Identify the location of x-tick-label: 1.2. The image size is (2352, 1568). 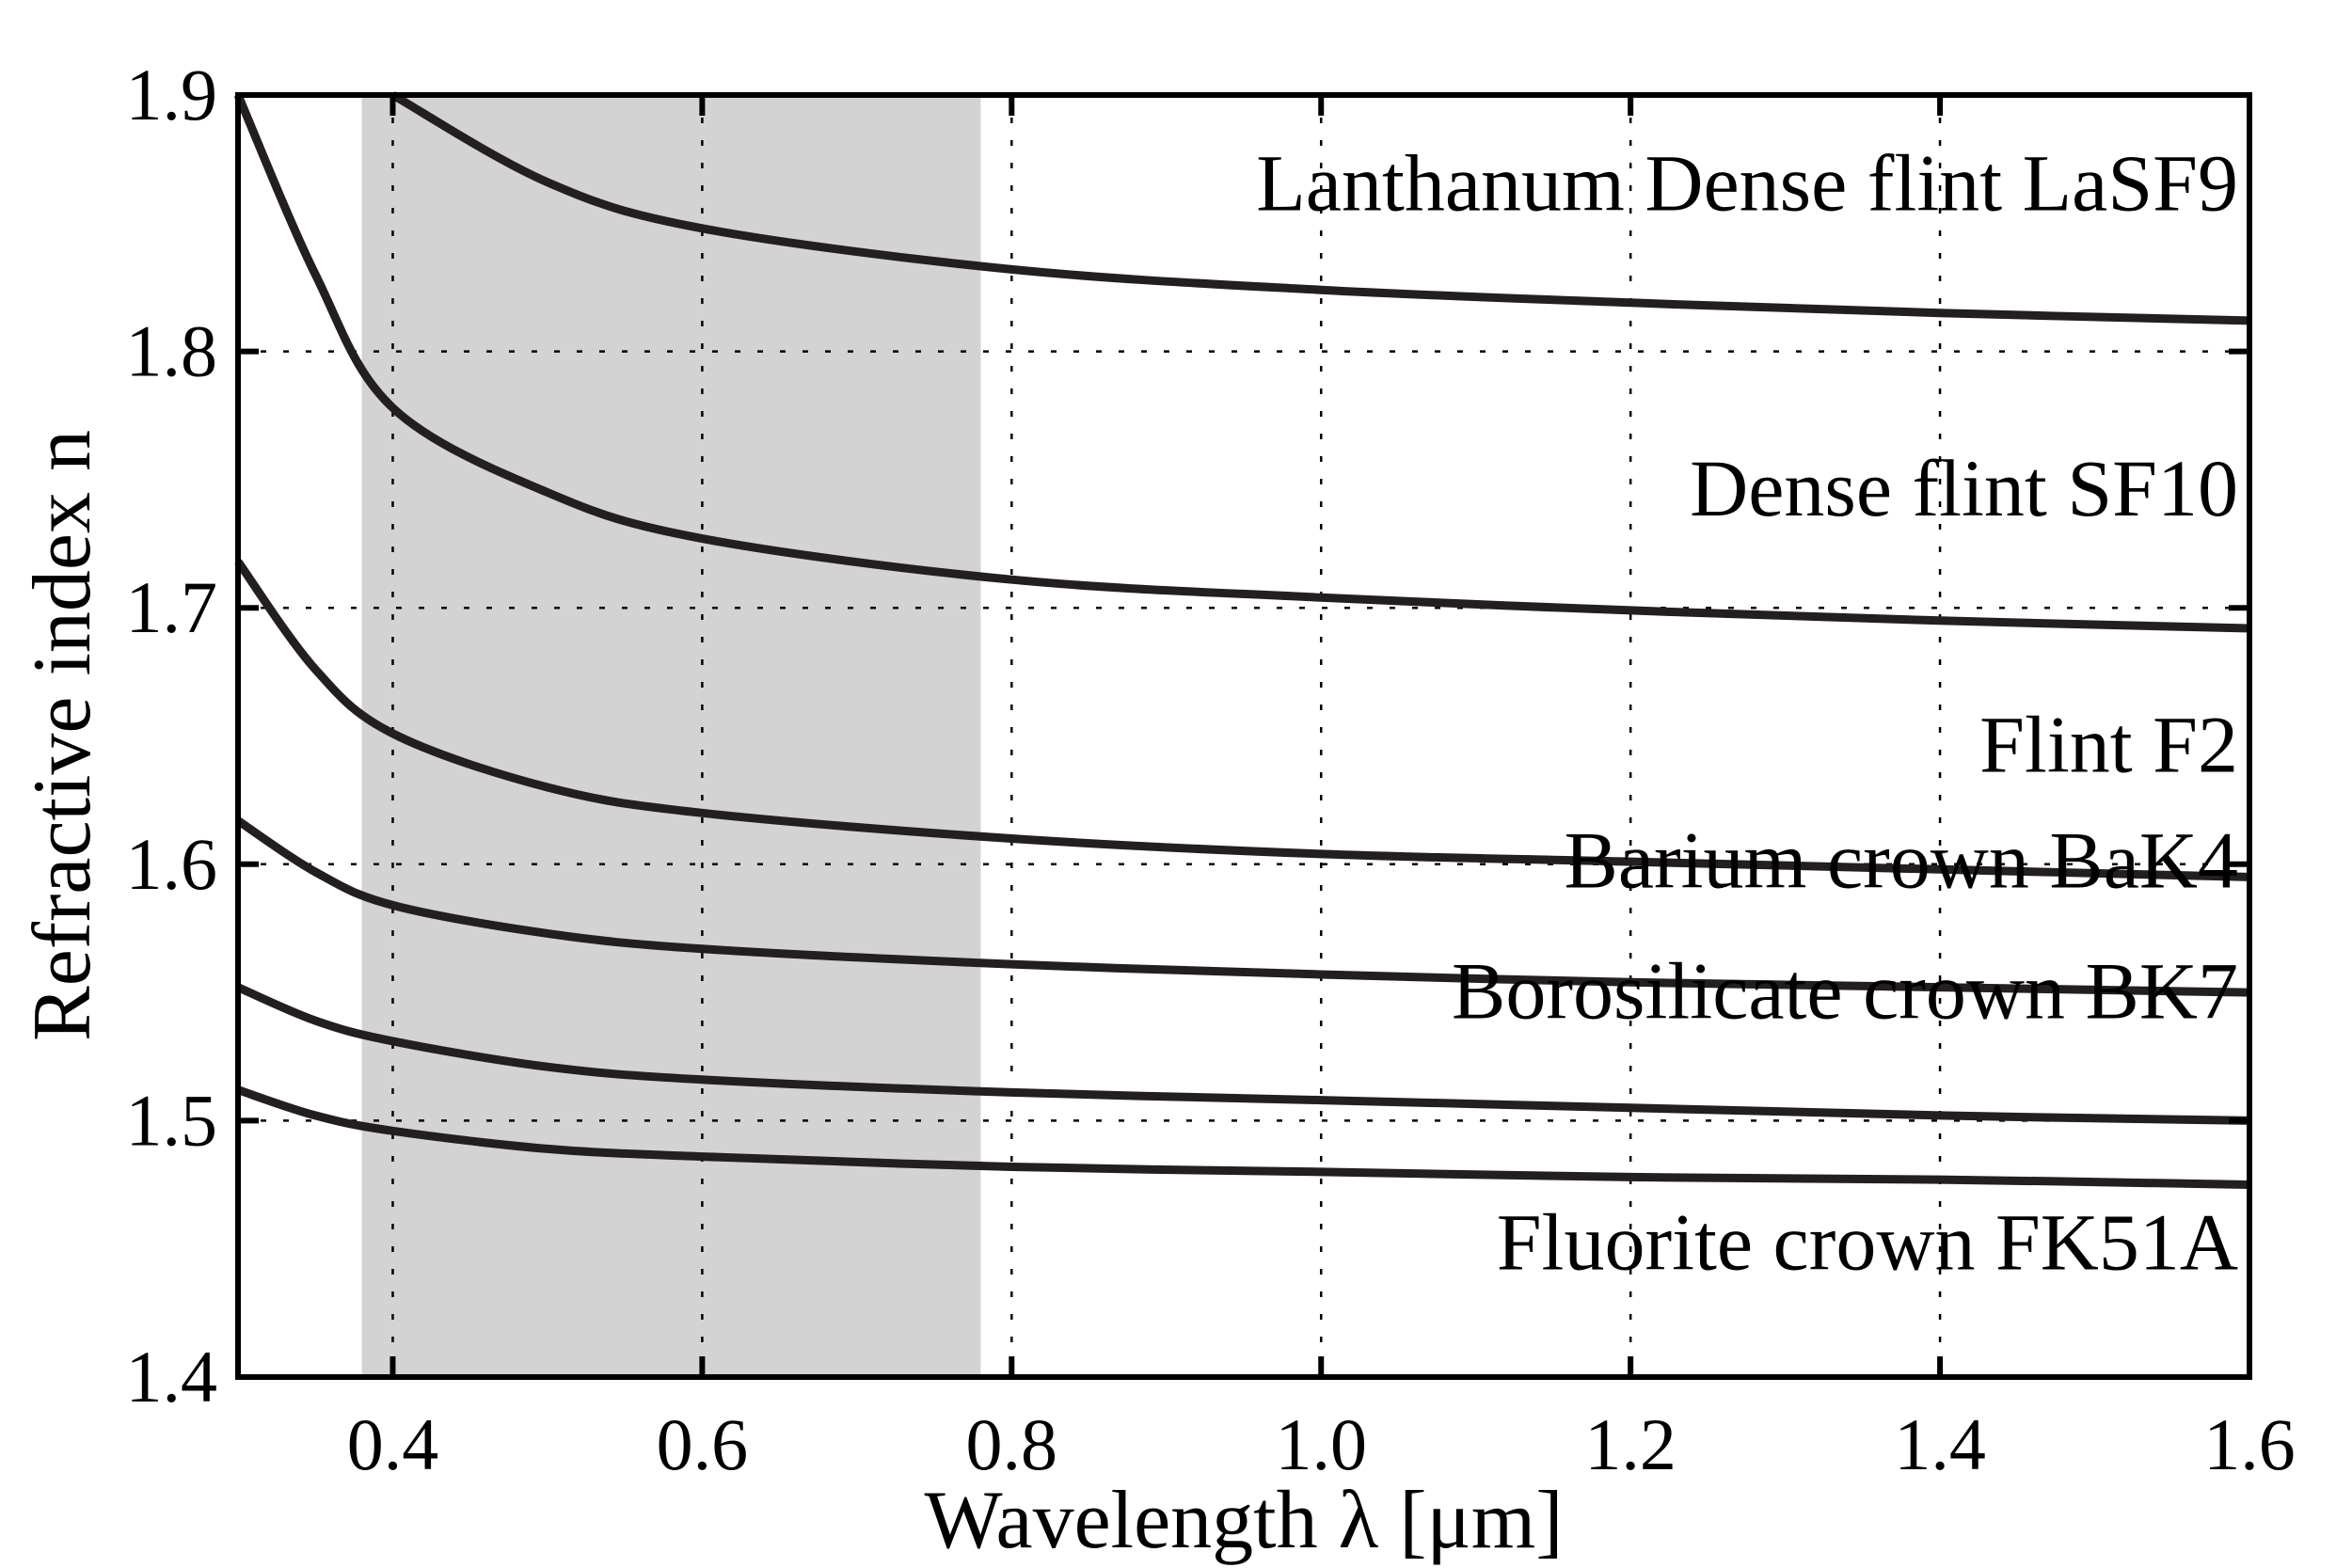
(1630, 1444).